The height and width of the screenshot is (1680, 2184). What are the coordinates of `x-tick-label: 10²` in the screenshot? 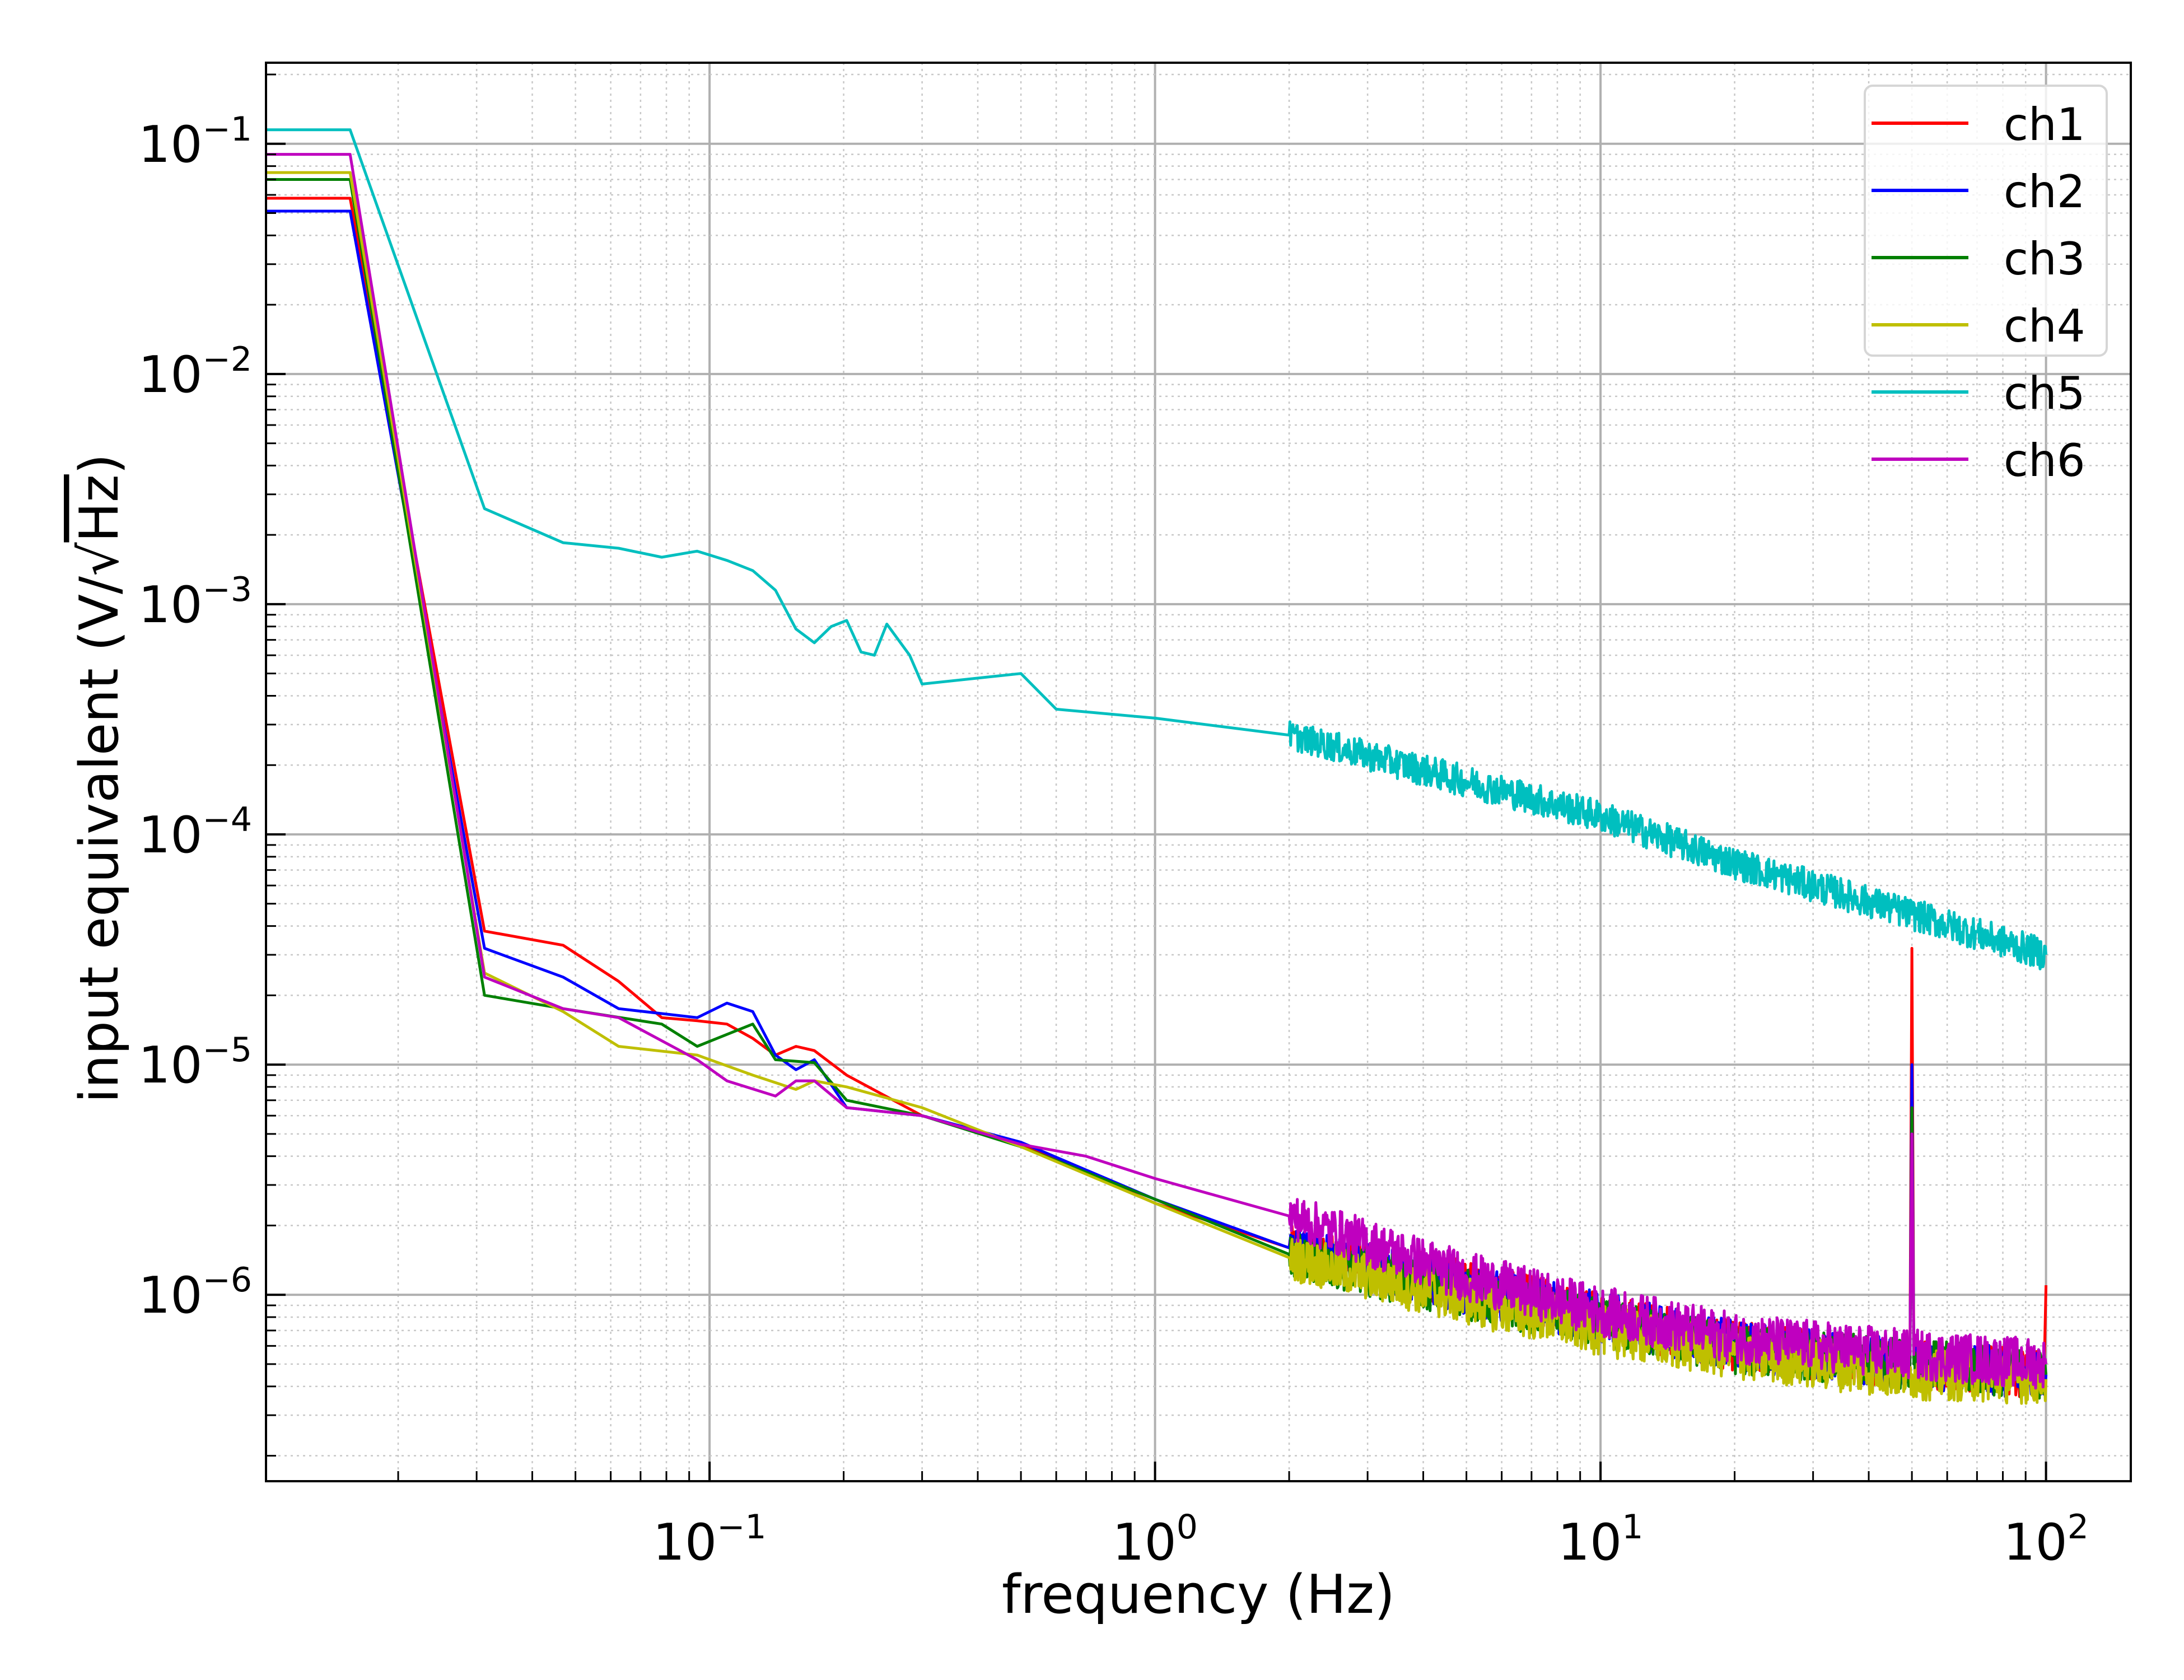 It's located at (2046, 1540).